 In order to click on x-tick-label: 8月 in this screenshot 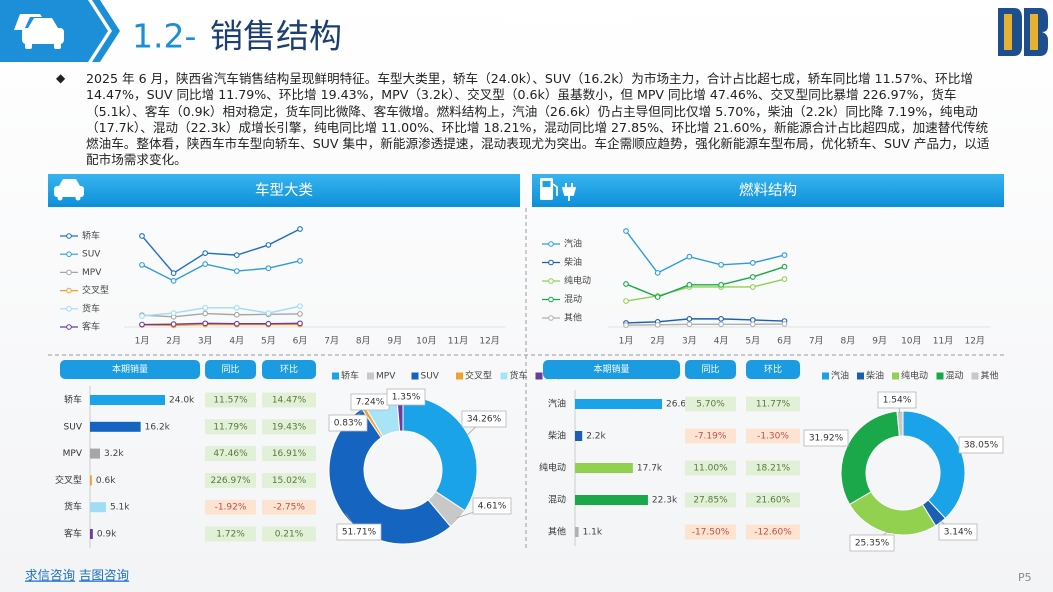, I will do `click(848, 341)`.